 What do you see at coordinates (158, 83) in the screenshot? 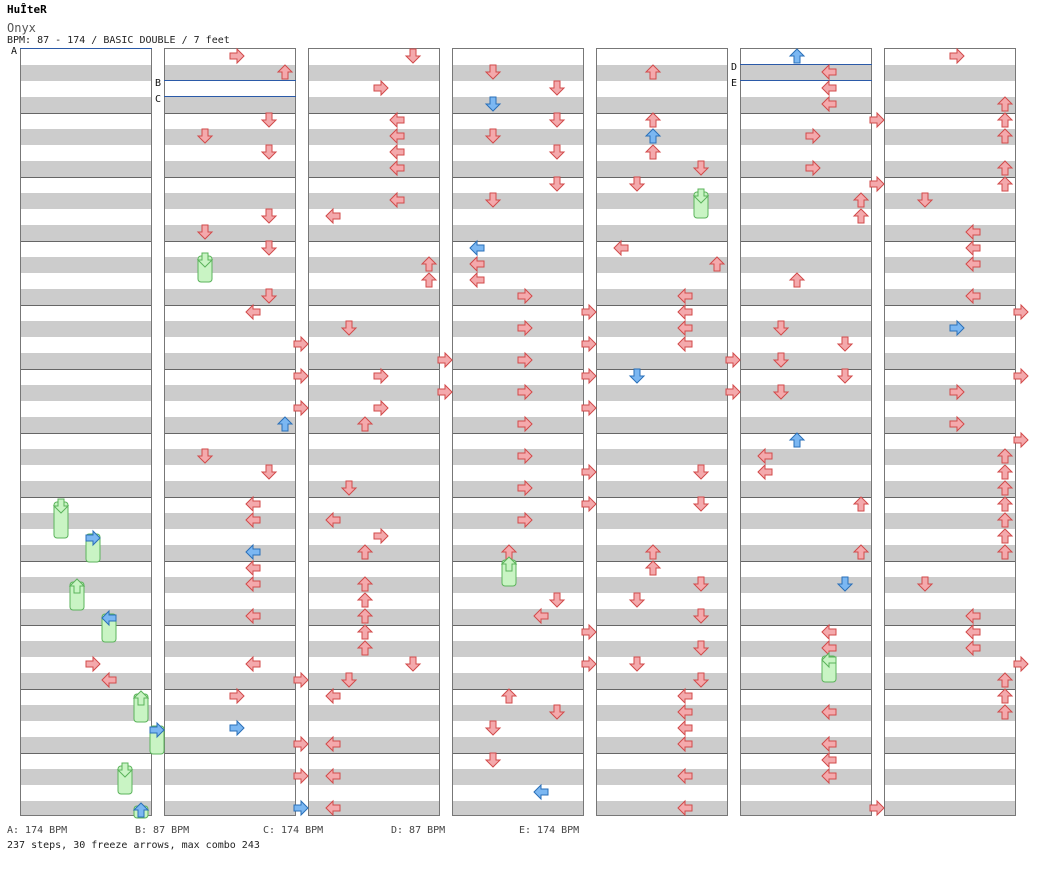
I see `bpm-marker-label: B` at bounding box center [158, 83].